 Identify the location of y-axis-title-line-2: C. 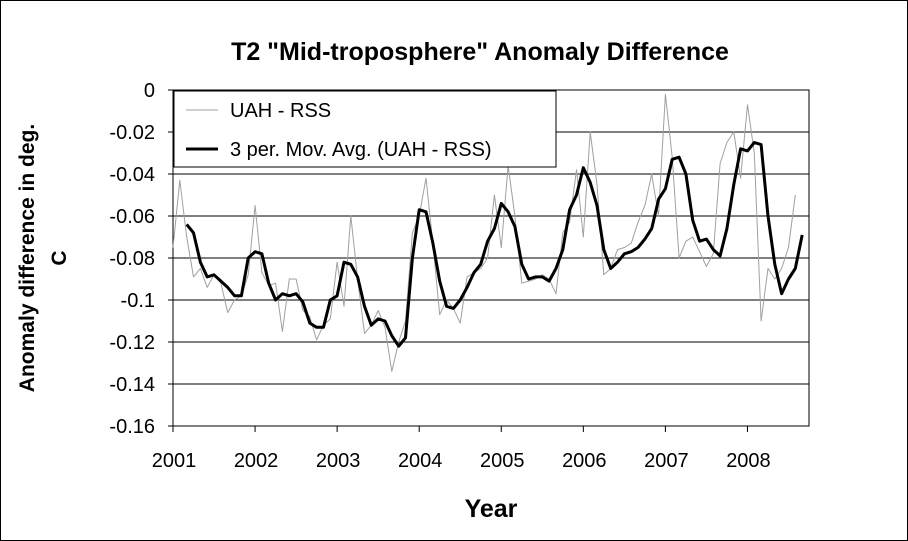
(59, 257).